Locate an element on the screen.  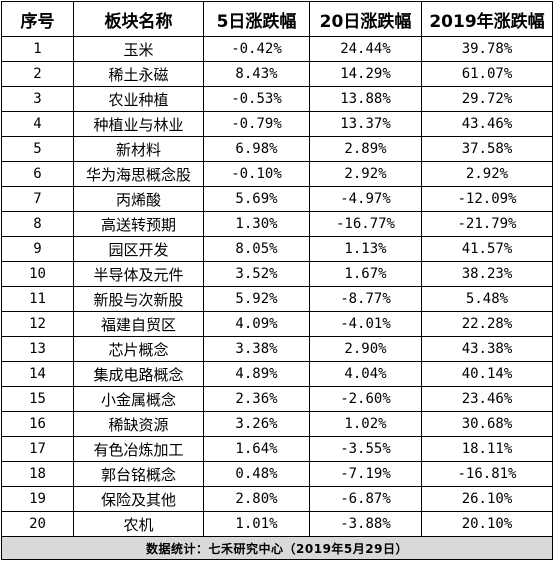
cell-index: 11 is located at coordinates (37, 299).